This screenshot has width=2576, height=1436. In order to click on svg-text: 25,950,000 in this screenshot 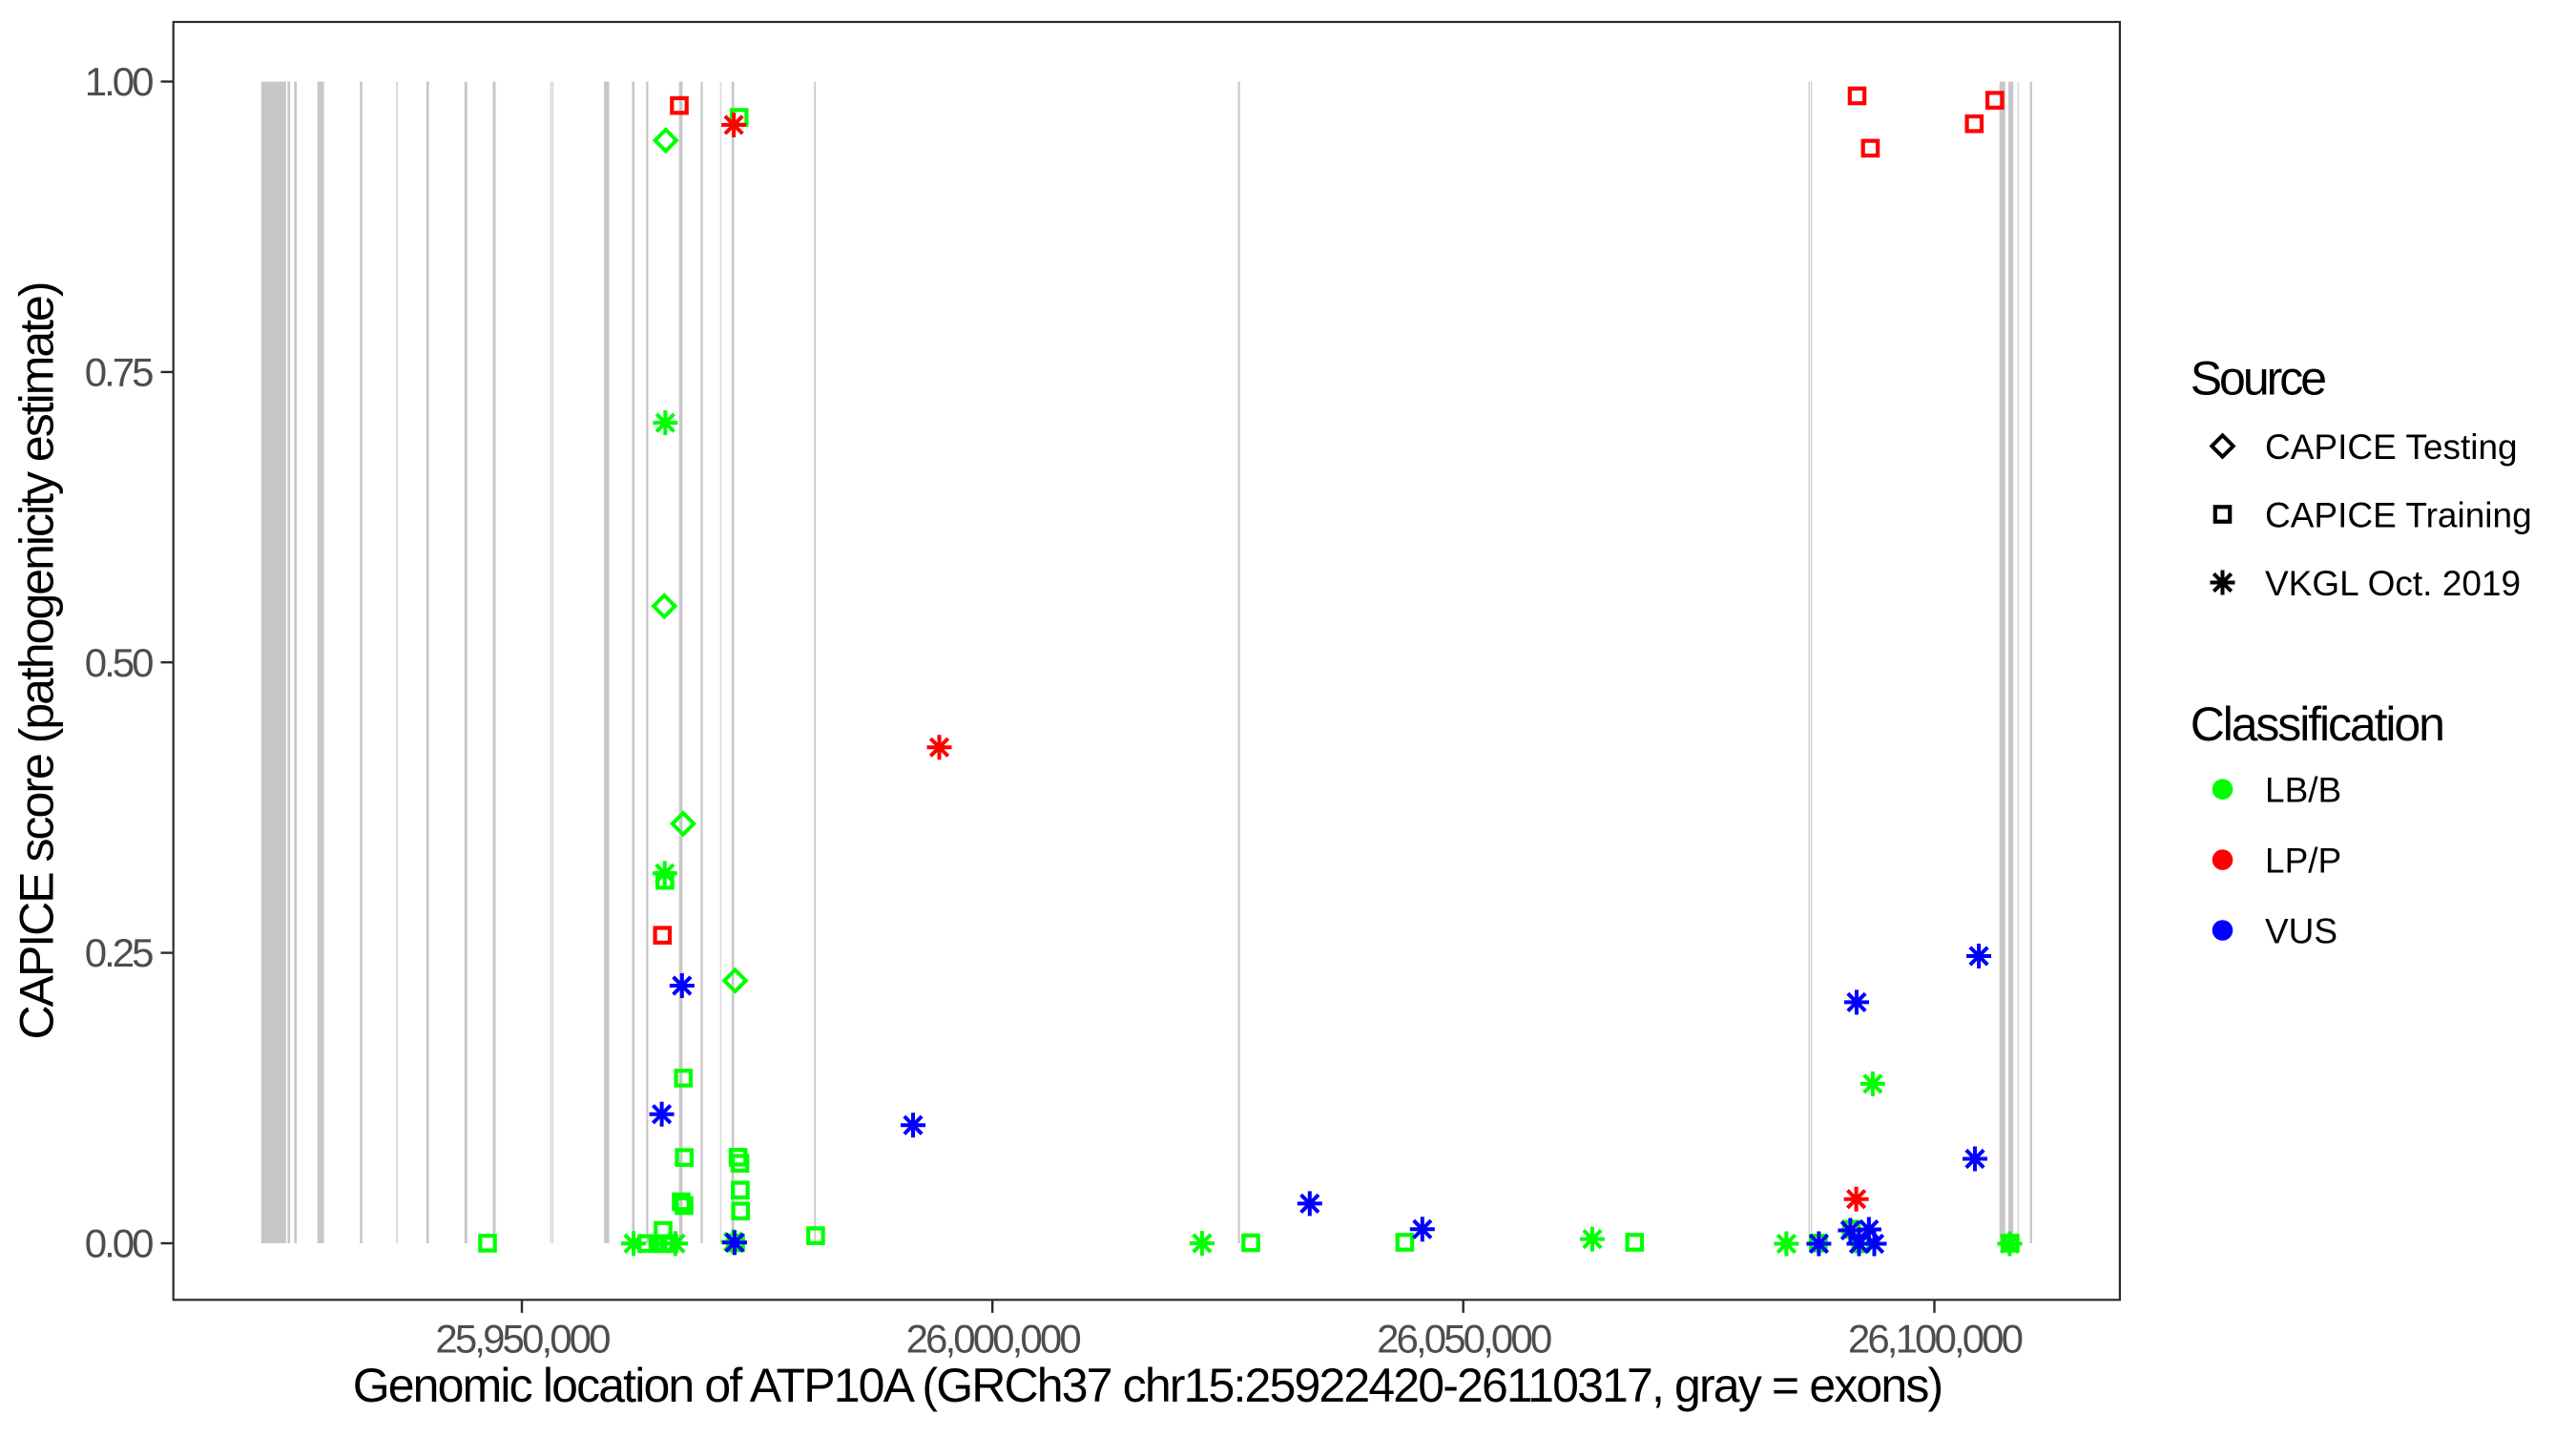, I will do `click(522, 1339)`.